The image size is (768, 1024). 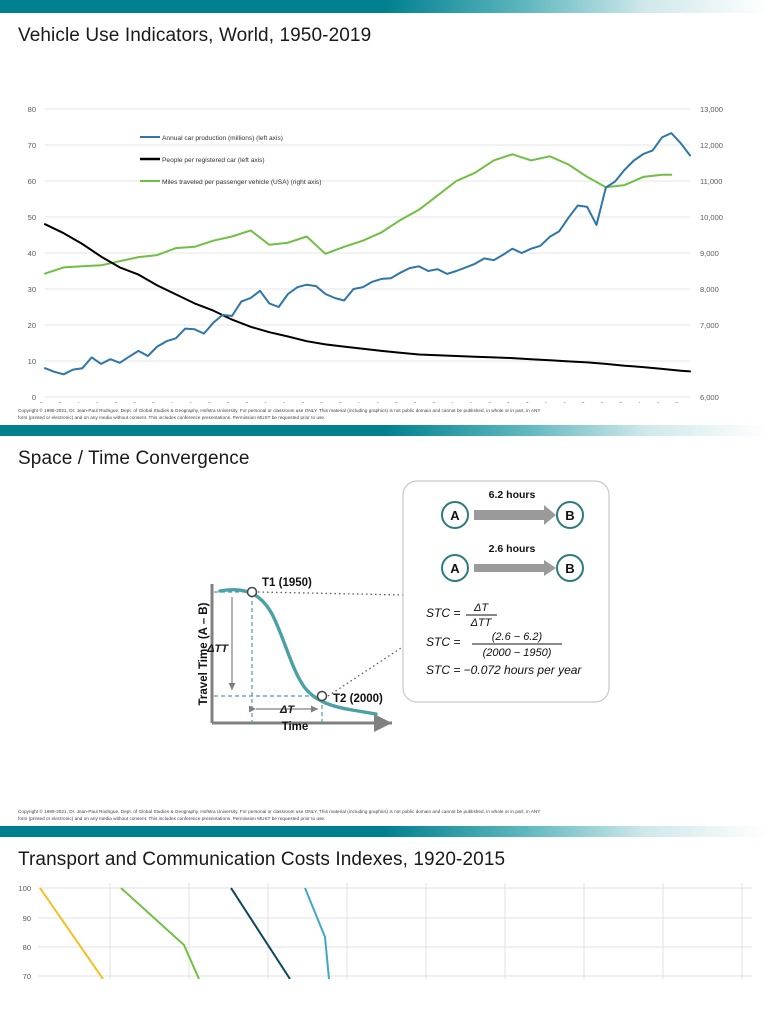 I want to click on y-axis-title: Travel Time (A – B), so click(x=204, y=654).